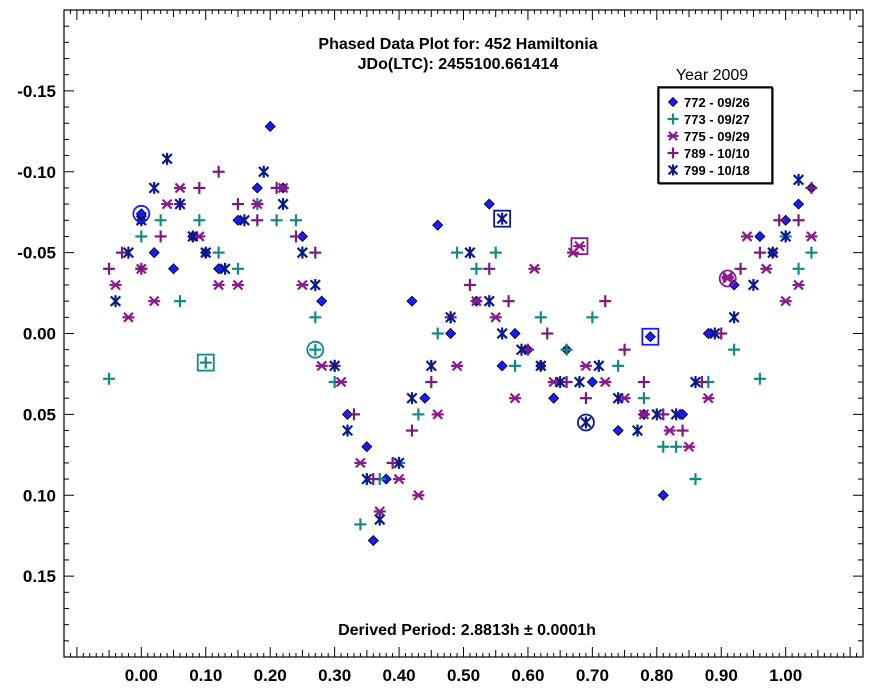 Image resolution: width=869 pixels, height=694 pixels. What do you see at coordinates (463, 675) in the screenshot?
I see `x-tick-label: 0.50` at bounding box center [463, 675].